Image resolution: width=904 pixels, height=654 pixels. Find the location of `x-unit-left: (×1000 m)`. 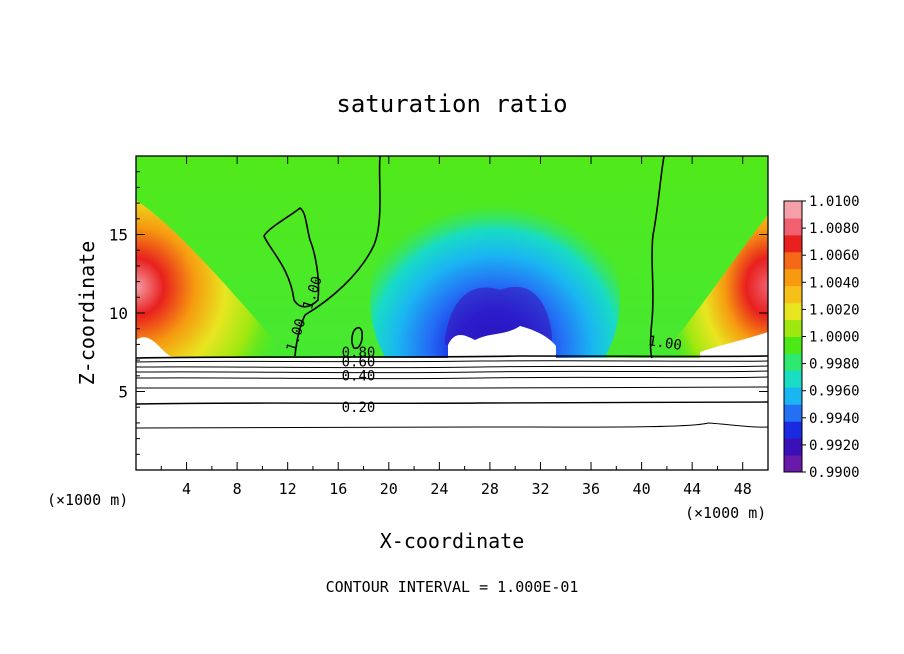

x-unit-left: (×1000 m) is located at coordinates (87, 500).